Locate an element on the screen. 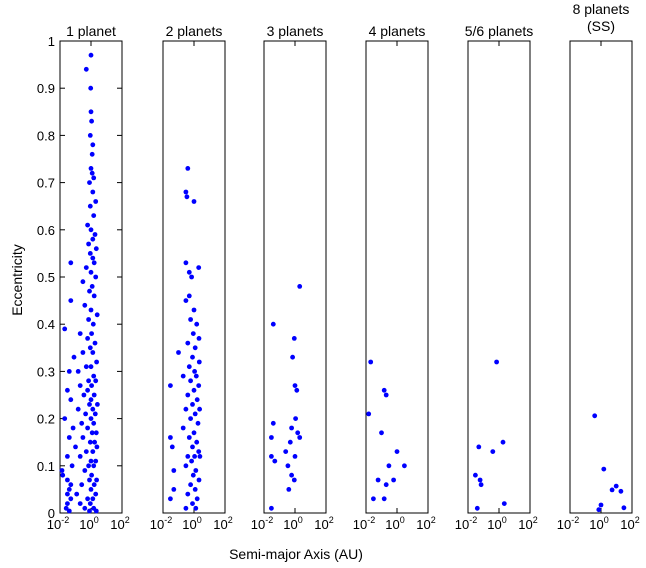 The height and width of the screenshot is (568, 646). y-tick-label: 0.9 is located at coordinates (46, 88).